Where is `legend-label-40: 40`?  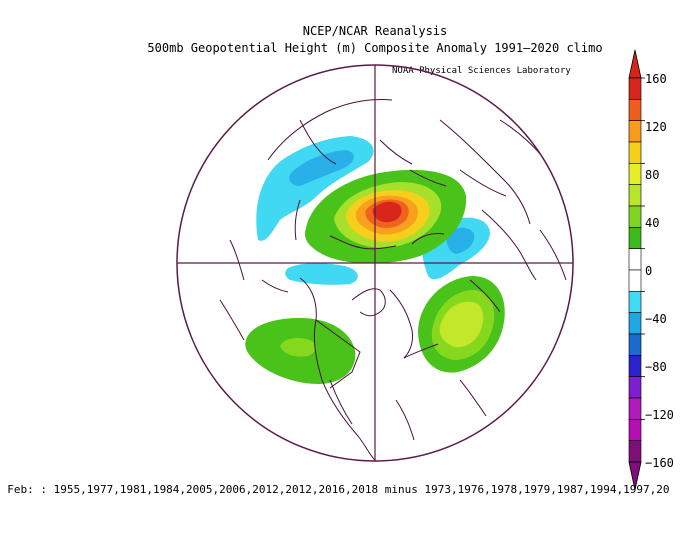
legend-label-40: 40 is located at coordinates (652, 223).